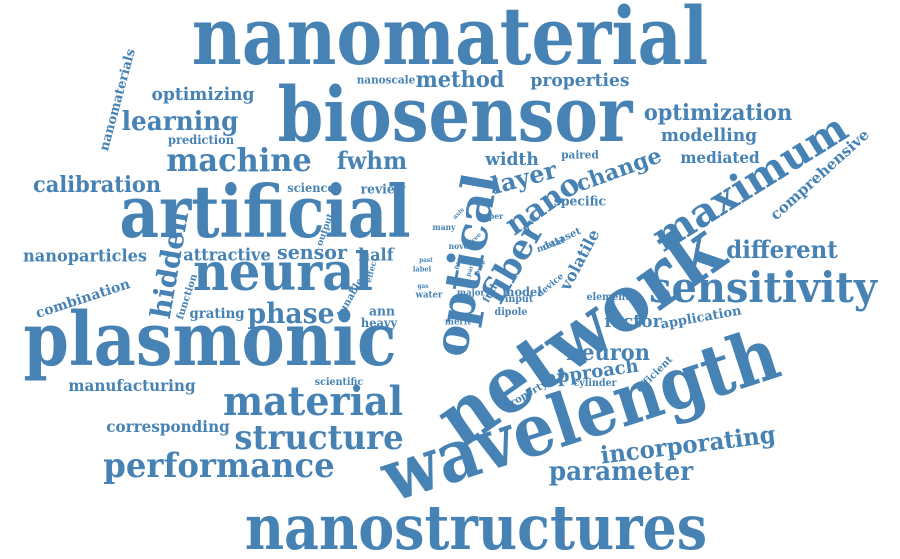 This screenshot has height=559, width=900. I want to click on word-sensor: sensor, so click(312, 252).